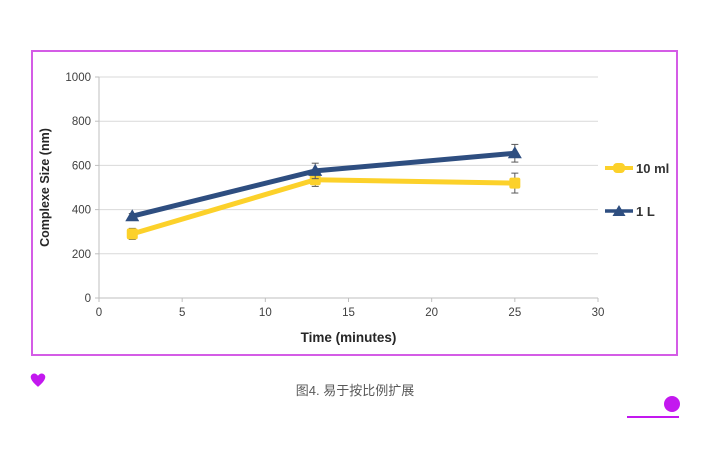  What do you see at coordinates (45, 187) in the screenshot?
I see `y-axis-title: Complexe Size (nm)` at bounding box center [45, 187].